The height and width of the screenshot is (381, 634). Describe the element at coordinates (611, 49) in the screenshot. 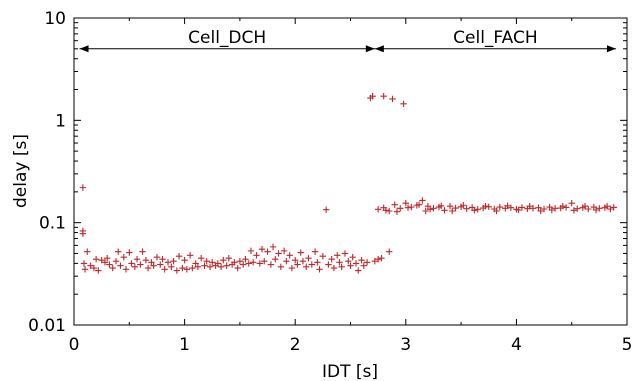

I see `arrow-head-right` at that location.